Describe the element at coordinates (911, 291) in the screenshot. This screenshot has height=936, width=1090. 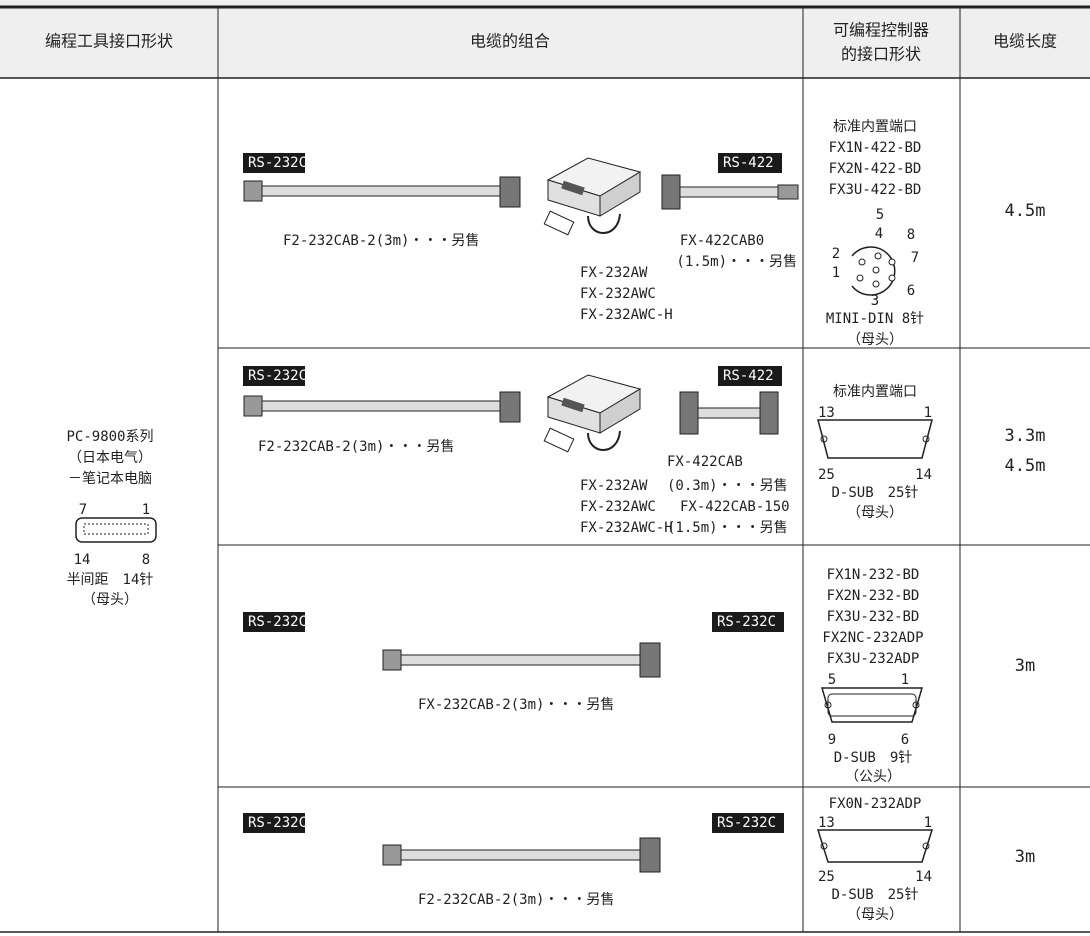
I see `cell-text: 6` at that location.